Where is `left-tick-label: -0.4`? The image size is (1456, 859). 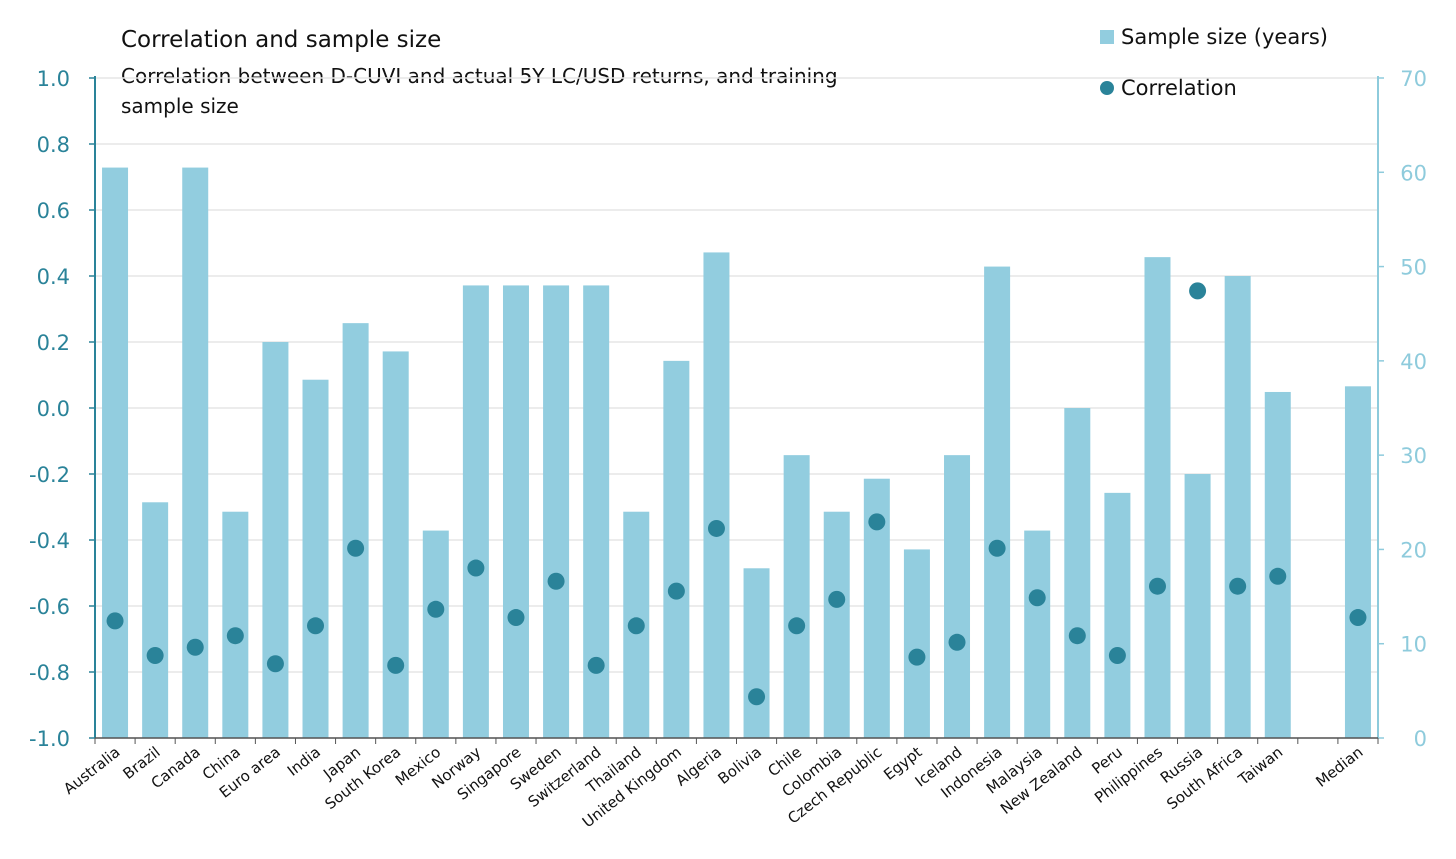 left-tick-label: -0.4 is located at coordinates (49, 541).